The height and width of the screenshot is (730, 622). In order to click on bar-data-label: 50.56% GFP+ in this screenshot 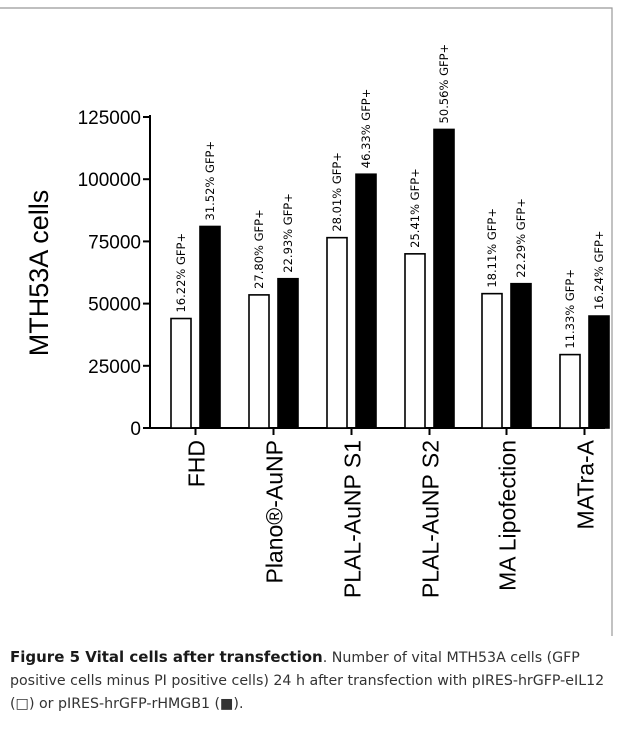, I will do `click(444, 84)`.